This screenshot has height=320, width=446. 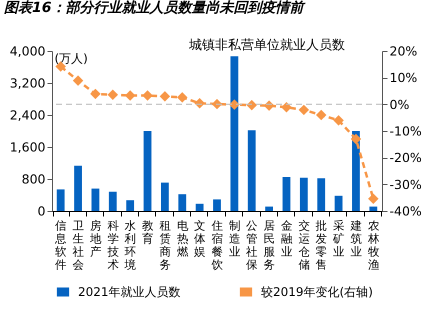 I want to click on y-tick-label: 0, so click(x=42, y=211).